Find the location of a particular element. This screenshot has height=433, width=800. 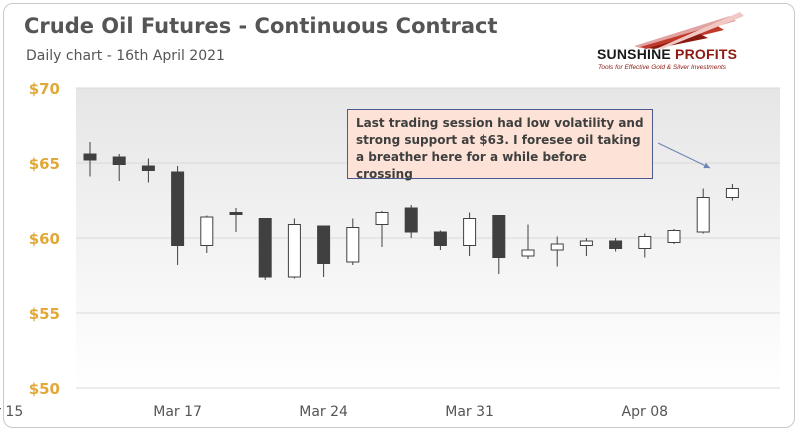

x-tick-label: Mar 17 is located at coordinates (177, 412).